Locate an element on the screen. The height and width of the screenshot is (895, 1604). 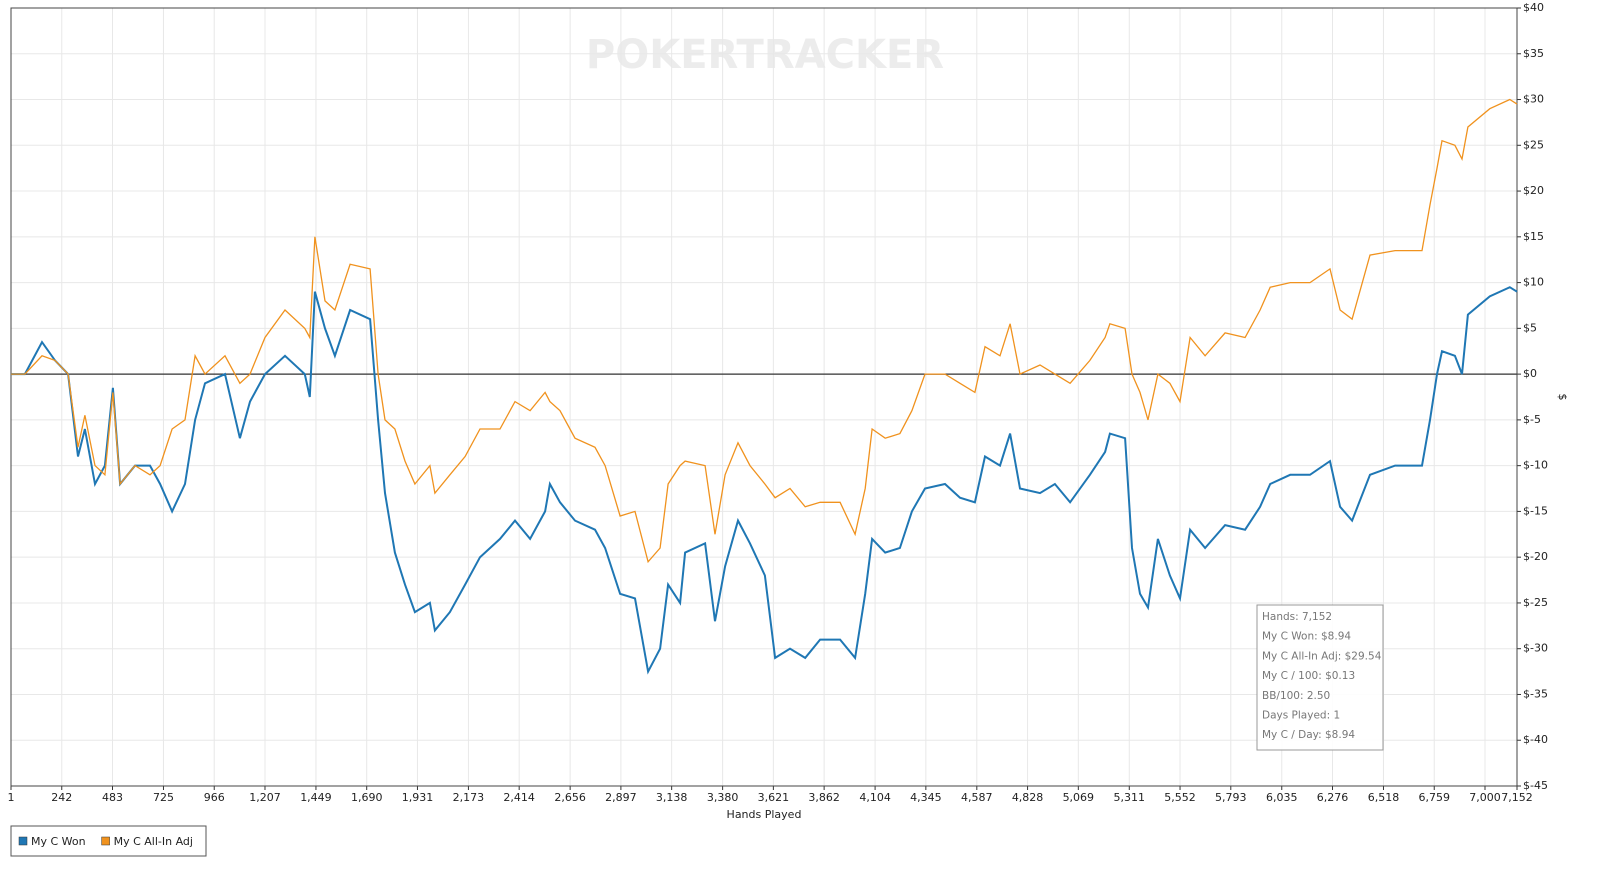
x-tick-label: 6,276 is located at coordinates (1333, 797).